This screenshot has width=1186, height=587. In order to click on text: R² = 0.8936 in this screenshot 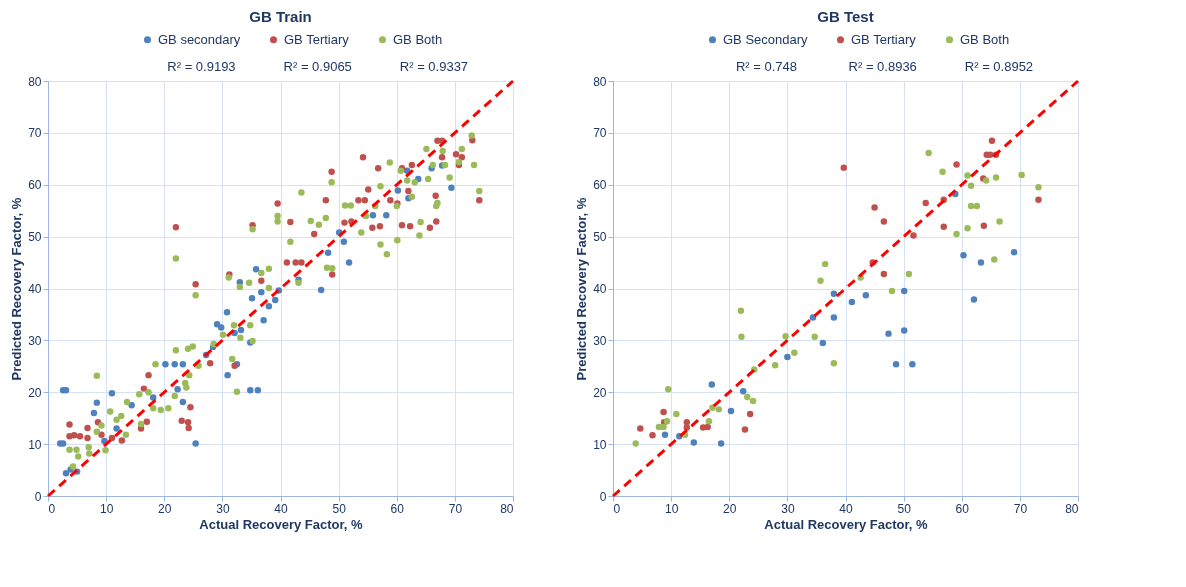, I will do `click(882, 66)`.